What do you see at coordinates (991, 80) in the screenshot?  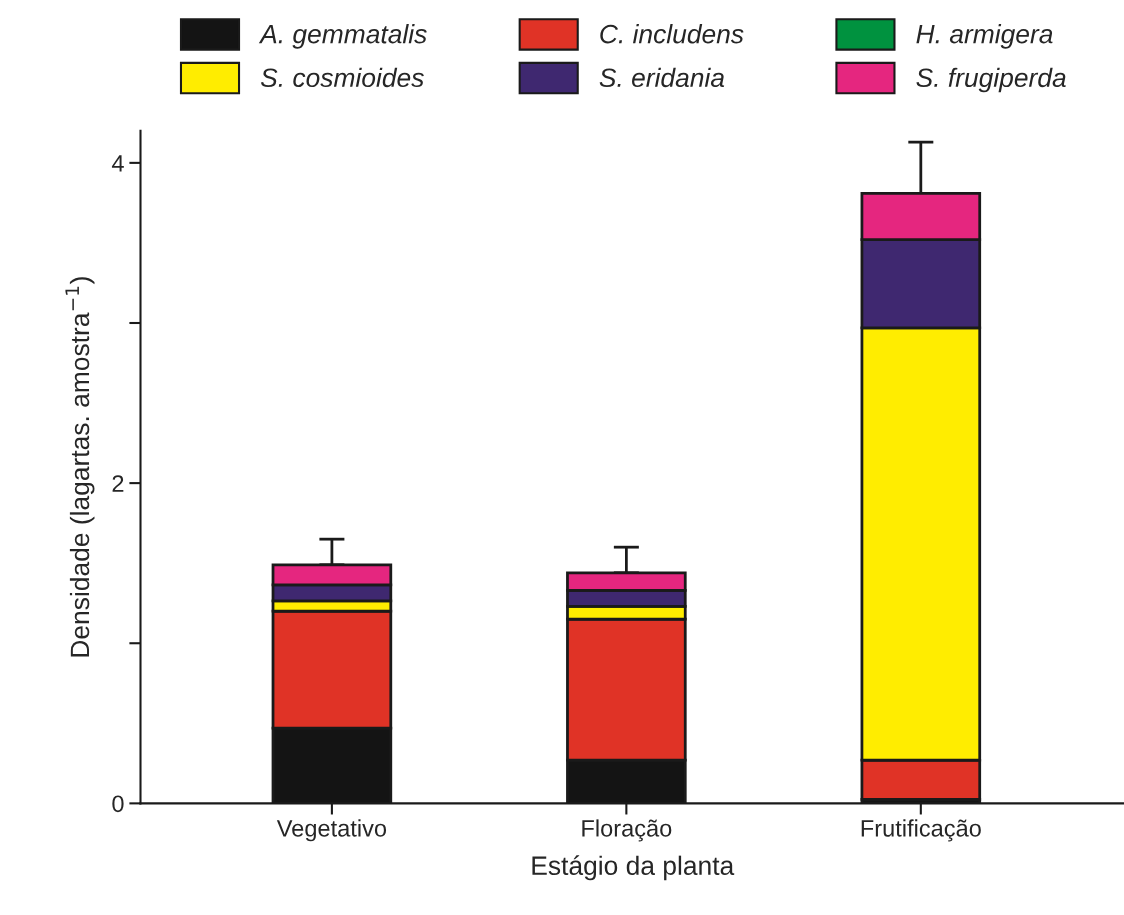 I see `legend-label: S. frugiperda` at bounding box center [991, 80].